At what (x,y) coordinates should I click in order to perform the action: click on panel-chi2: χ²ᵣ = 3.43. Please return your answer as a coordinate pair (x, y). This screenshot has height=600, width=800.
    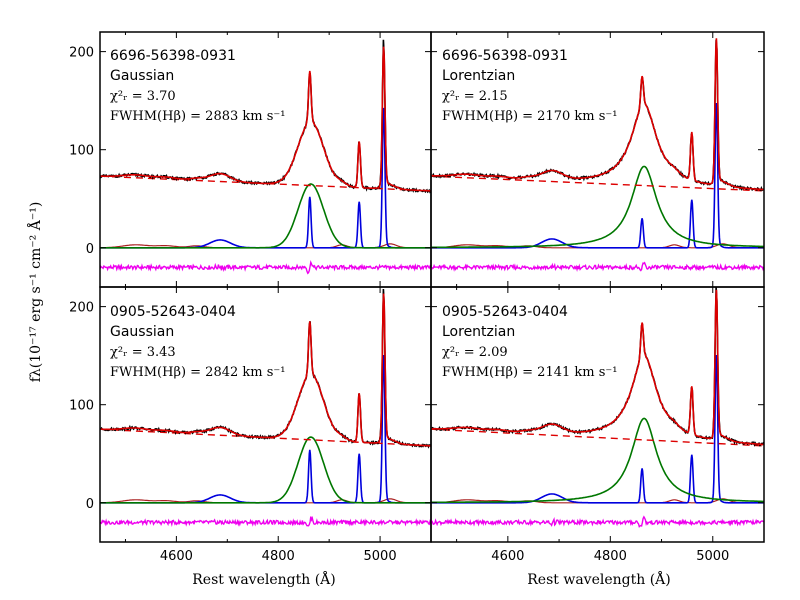
    Looking at the image, I should click on (143, 352).